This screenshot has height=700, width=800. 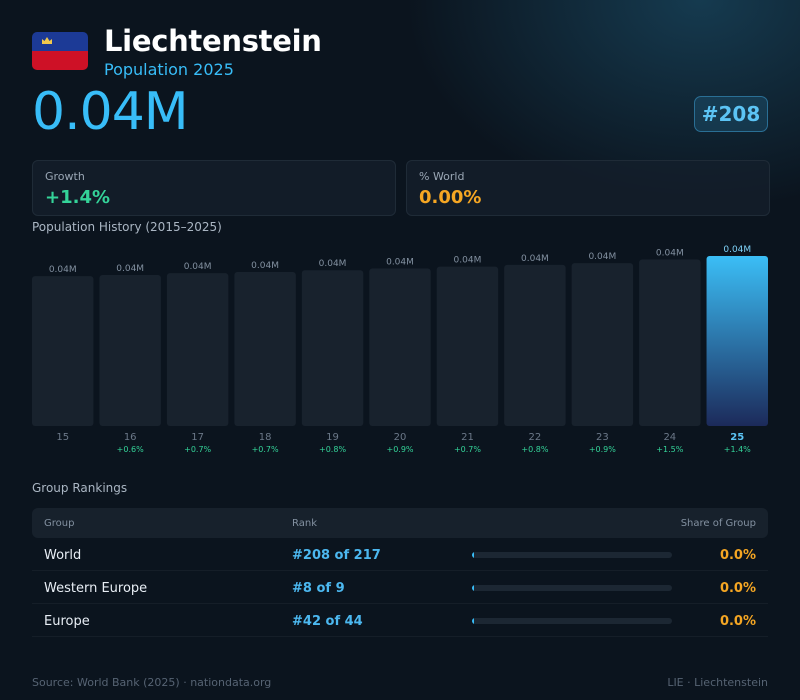 I want to click on tick-label: 24, so click(x=669, y=437).